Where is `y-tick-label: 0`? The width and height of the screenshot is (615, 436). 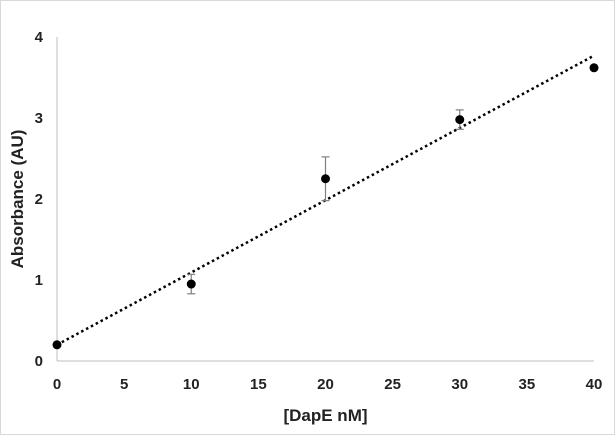 y-tick-label: 0 is located at coordinates (39, 361).